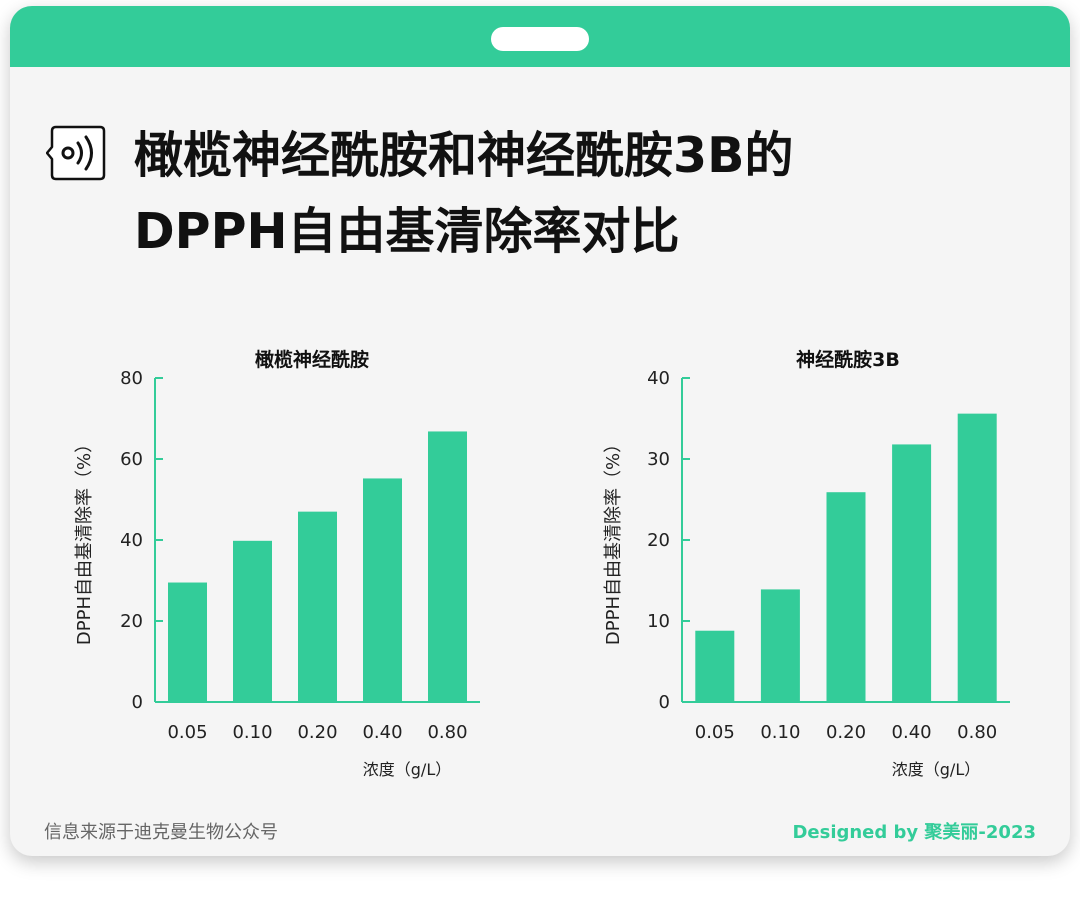 This screenshot has height=902, width=1080. What do you see at coordinates (464, 155) in the screenshot?
I see `title-line-1: 橄榄神经酰胺和神经酰胺3B的` at bounding box center [464, 155].